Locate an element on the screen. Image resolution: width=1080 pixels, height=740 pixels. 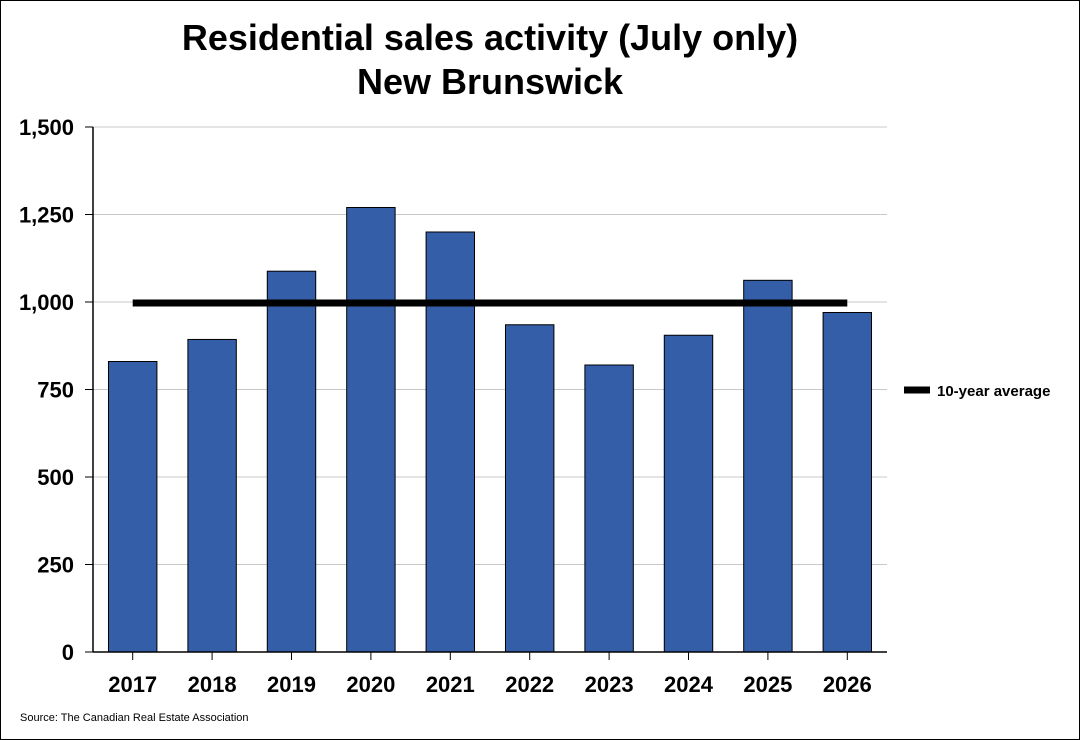
bar-2018 is located at coordinates (212, 495).